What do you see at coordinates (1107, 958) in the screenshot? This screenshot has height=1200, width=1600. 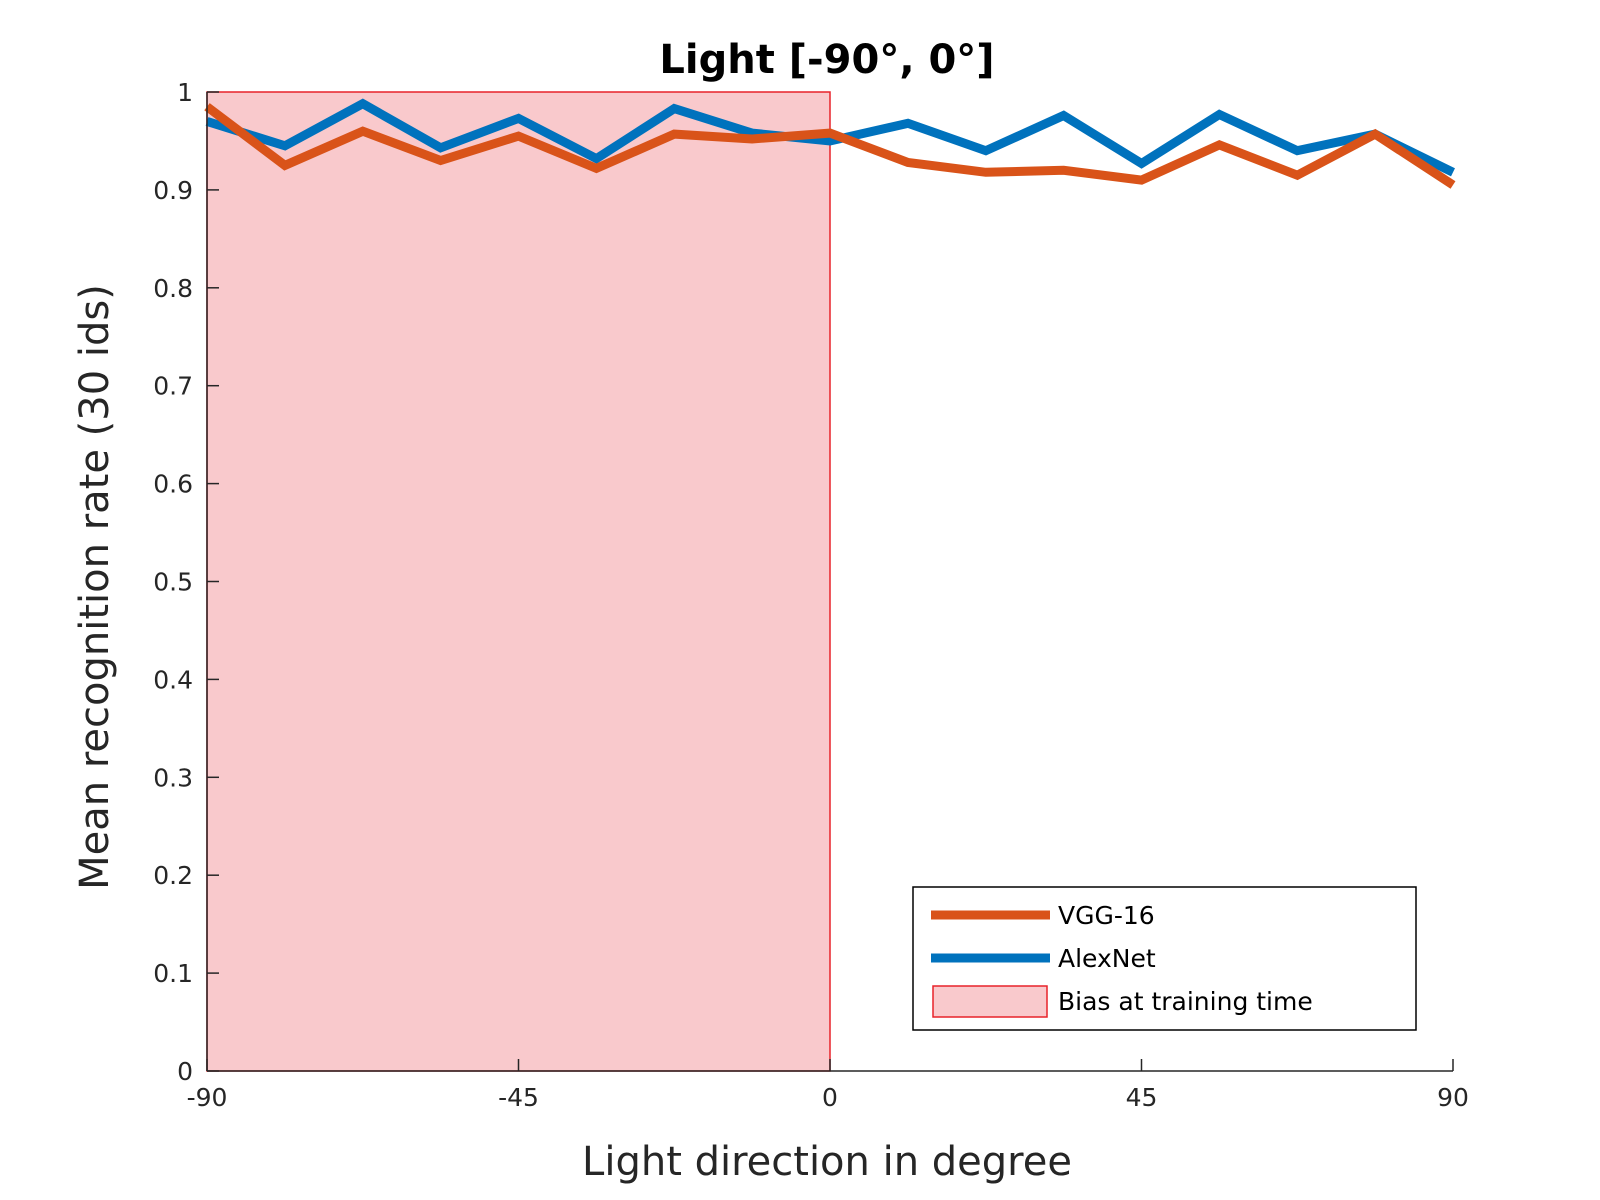 I see `legend-label: AlexNet` at bounding box center [1107, 958].